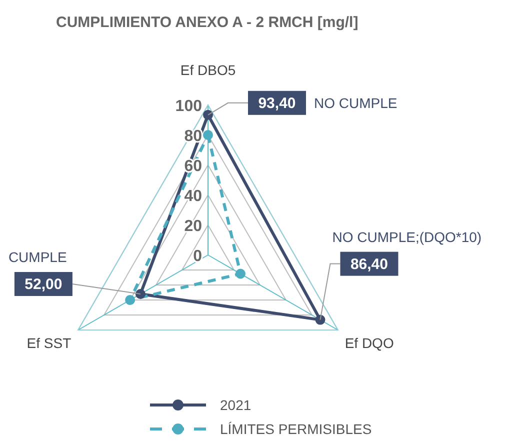  What do you see at coordinates (49, 343) in the screenshot?
I see `spoke-label: Ef SST` at bounding box center [49, 343].